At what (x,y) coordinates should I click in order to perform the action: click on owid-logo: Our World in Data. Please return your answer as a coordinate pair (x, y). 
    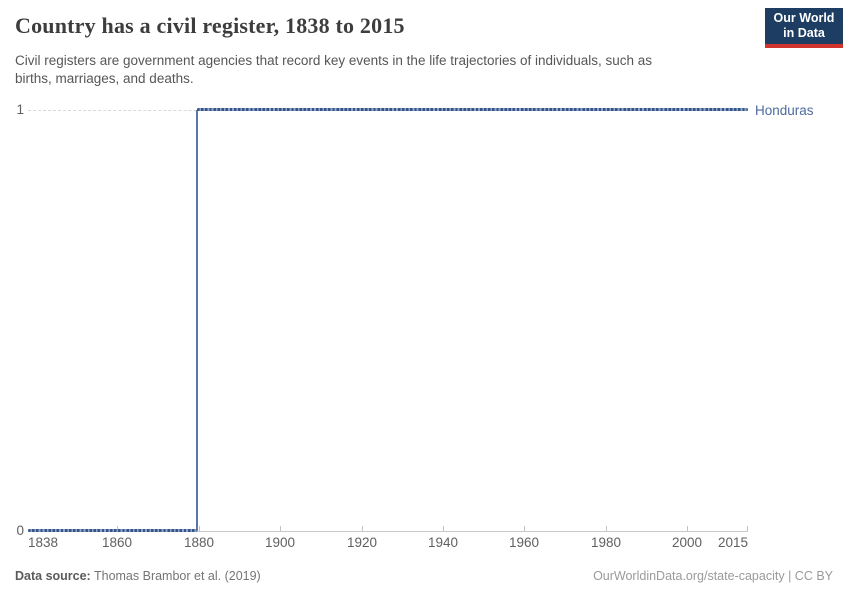
    Looking at the image, I should click on (804, 28).